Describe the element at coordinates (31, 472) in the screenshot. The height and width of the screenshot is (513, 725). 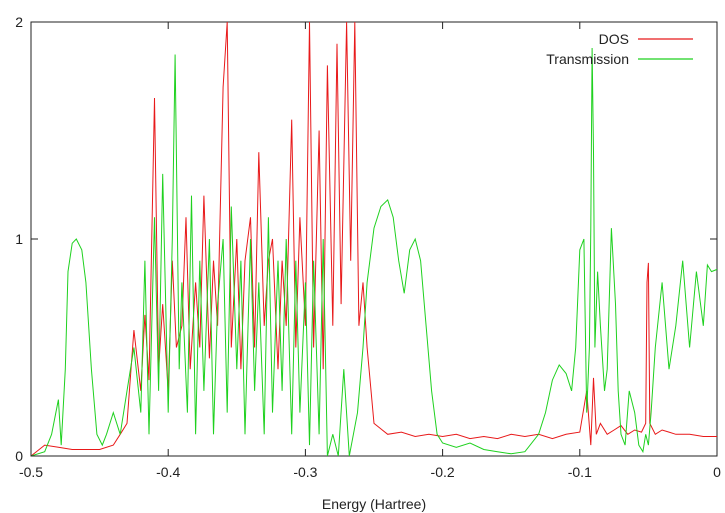
I see `x-tick-label: -0.5` at that location.